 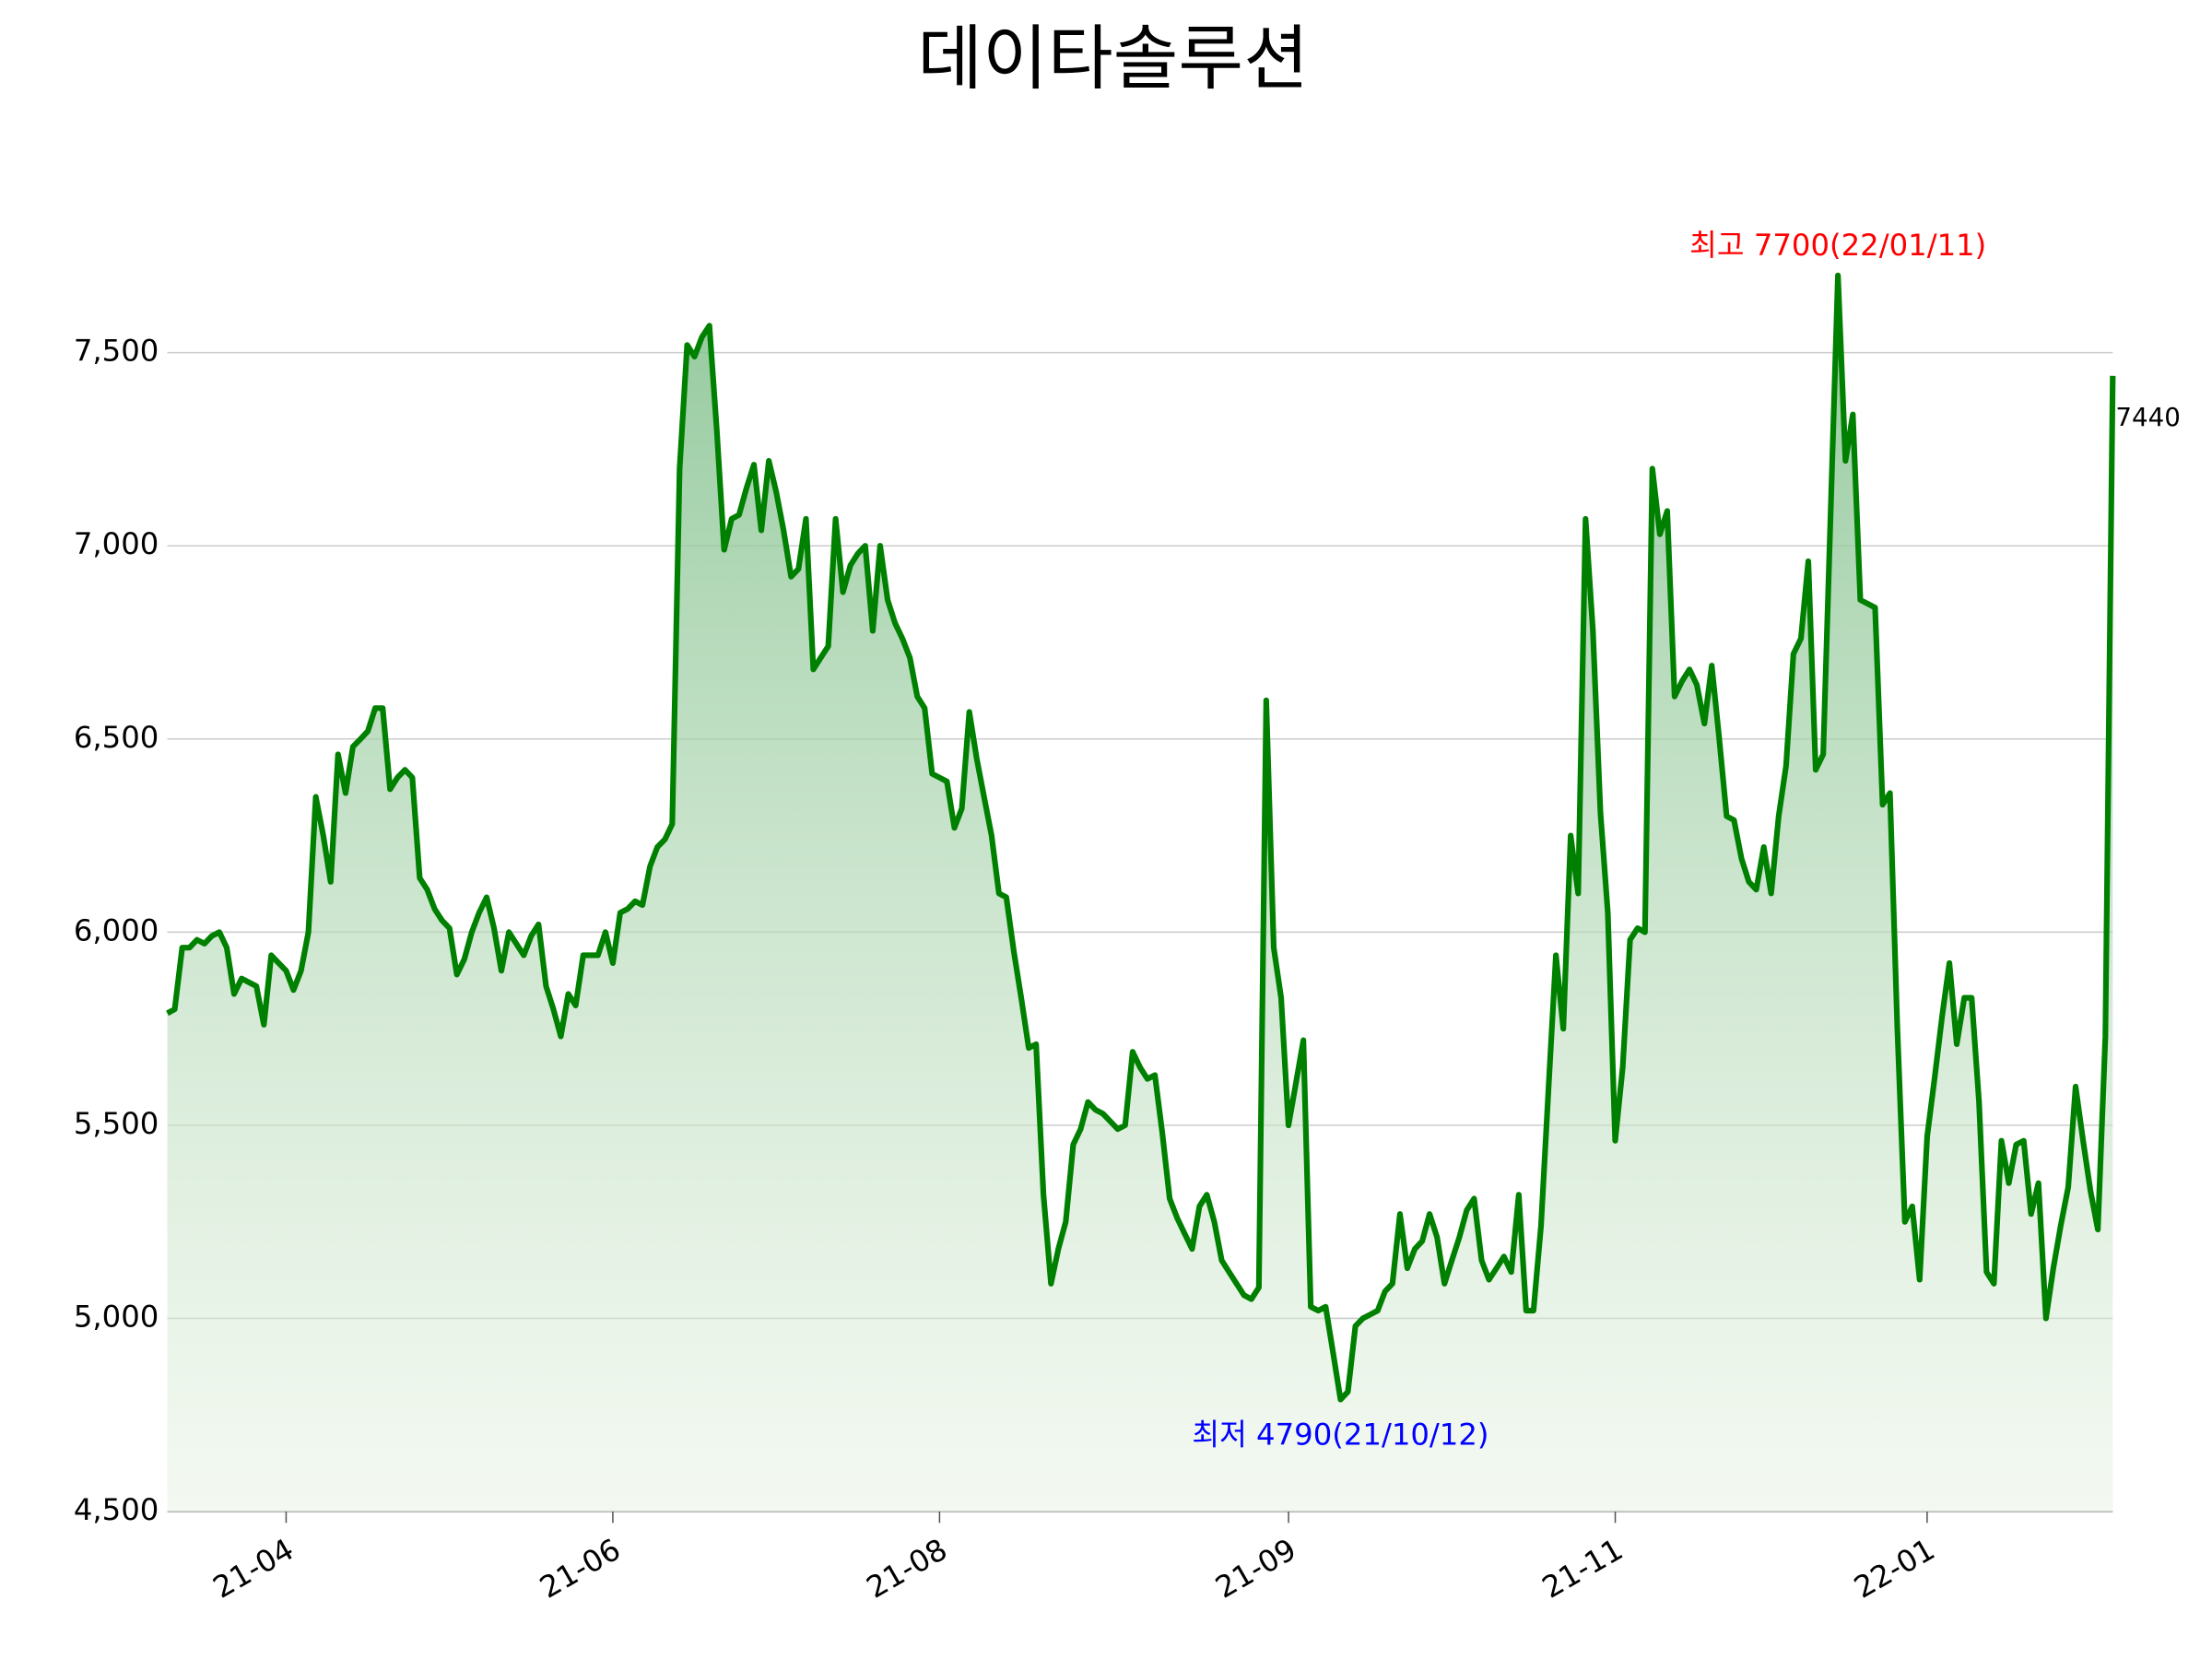 What do you see at coordinates (116, 1509) in the screenshot?
I see `y-tick-label: 4,500` at bounding box center [116, 1509].